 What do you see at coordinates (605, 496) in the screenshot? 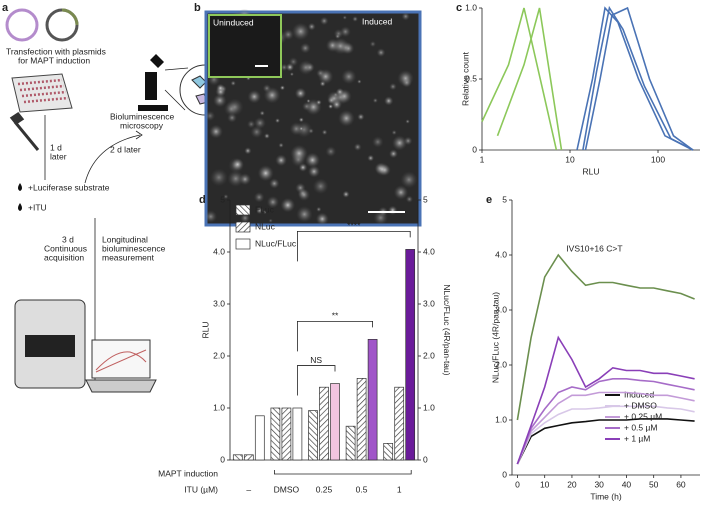
I see `x-axis-label: Time (h)` at bounding box center [605, 496].